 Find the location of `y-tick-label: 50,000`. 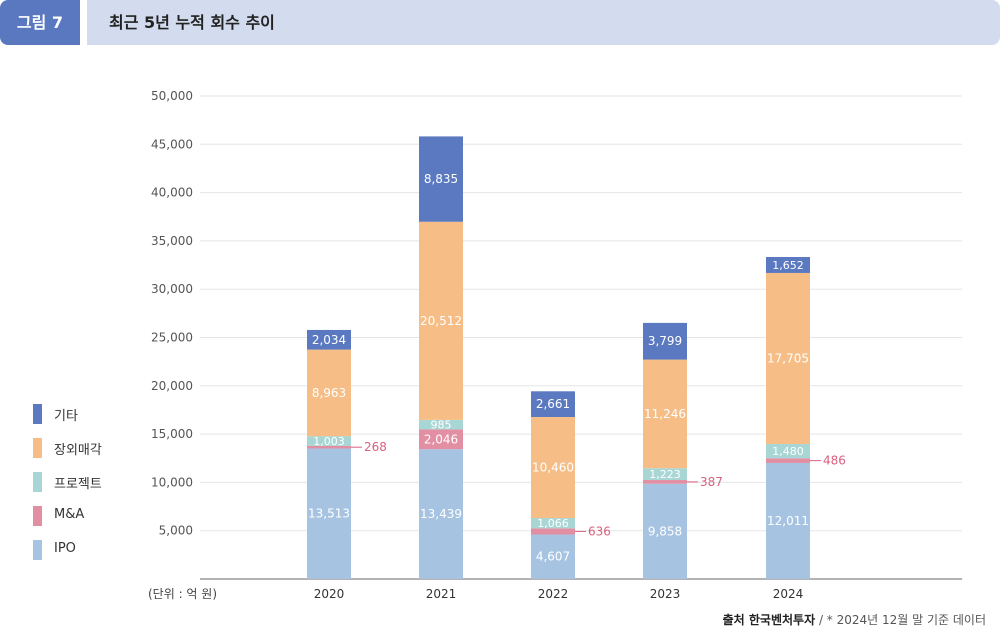

y-tick-label: 50,000 is located at coordinates (172, 96).